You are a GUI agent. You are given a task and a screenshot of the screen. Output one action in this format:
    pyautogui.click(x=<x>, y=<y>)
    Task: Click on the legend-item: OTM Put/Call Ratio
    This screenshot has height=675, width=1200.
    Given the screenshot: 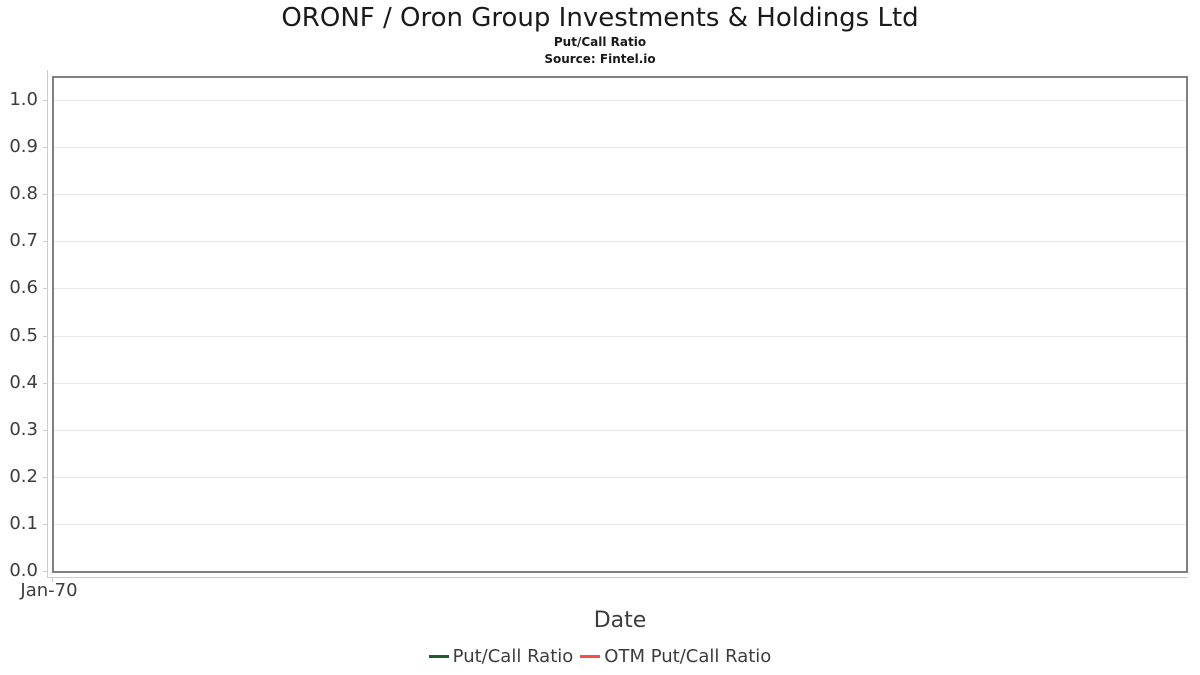 What is the action you would take?
    pyautogui.click(x=675, y=656)
    